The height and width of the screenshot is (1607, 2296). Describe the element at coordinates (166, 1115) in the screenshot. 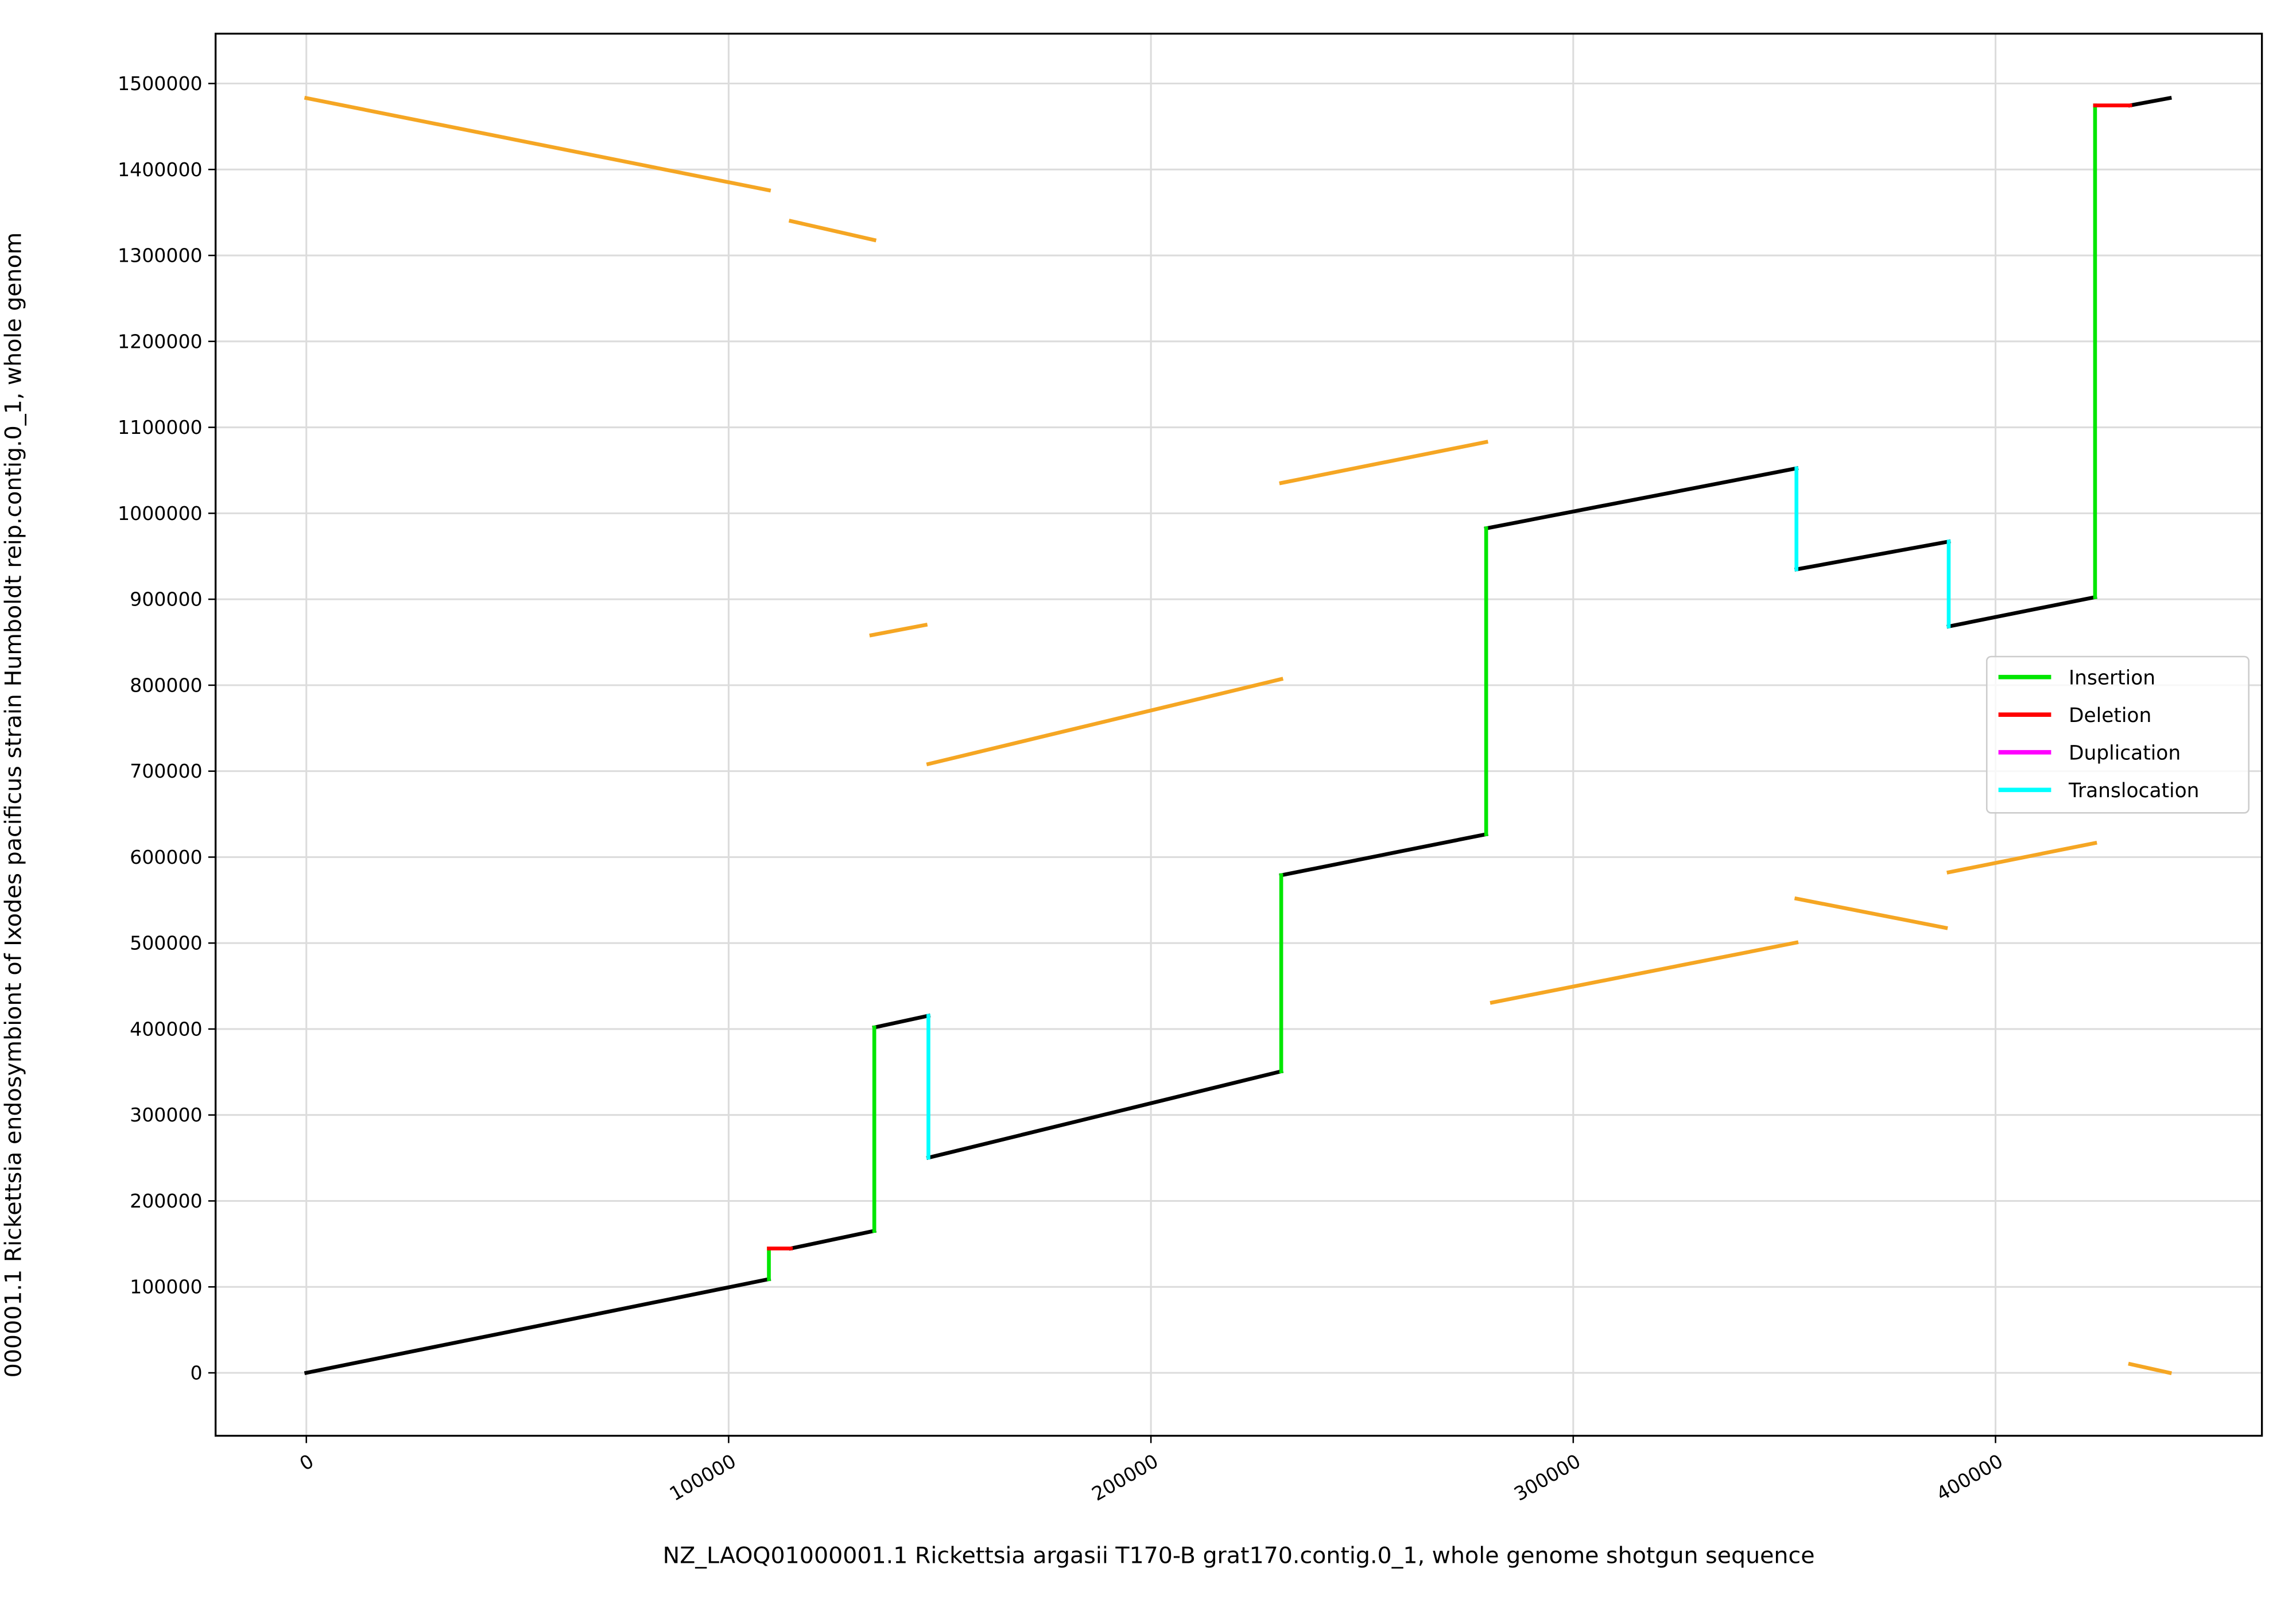

I see `y-tick-label: 300000` at that location.